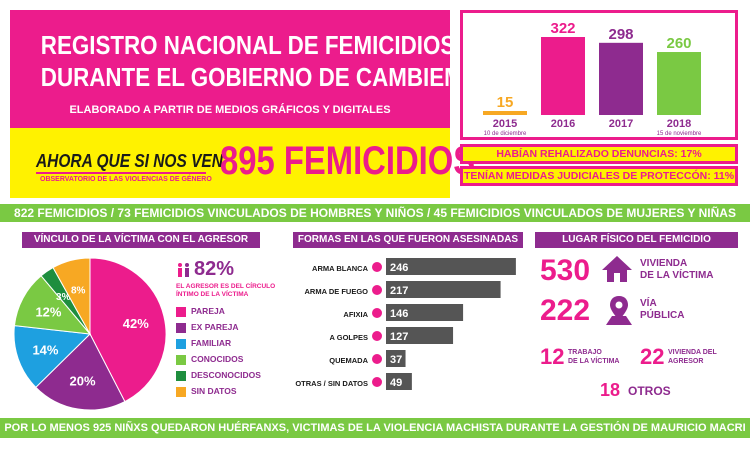 This screenshot has width=750, height=454. I want to click on via-publica-count: 222, so click(565, 310).